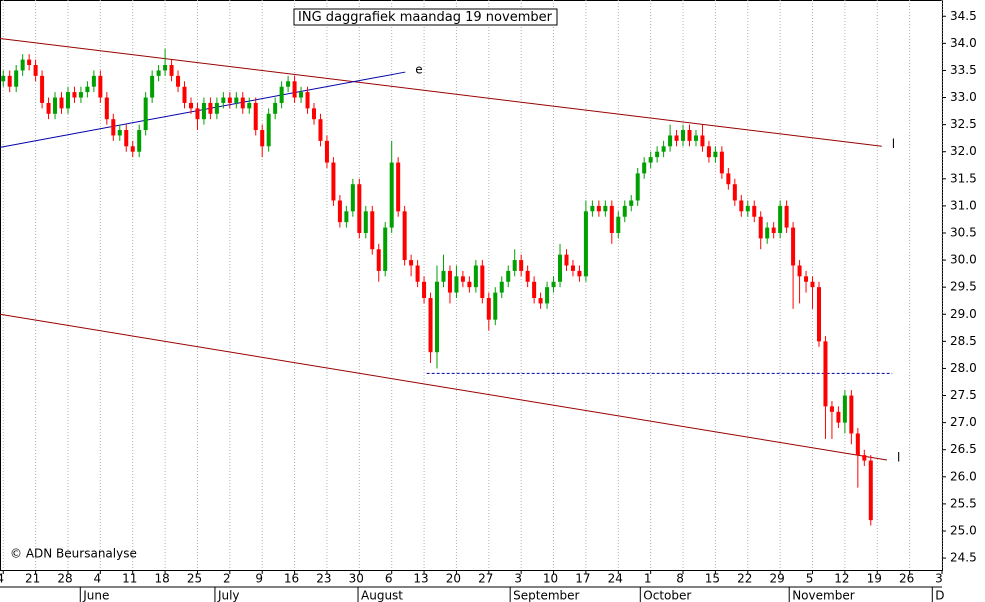 The image size is (985, 602). Describe the element at coordinates (939, 595) in the screenshot. I see `month-label: D` at that location.